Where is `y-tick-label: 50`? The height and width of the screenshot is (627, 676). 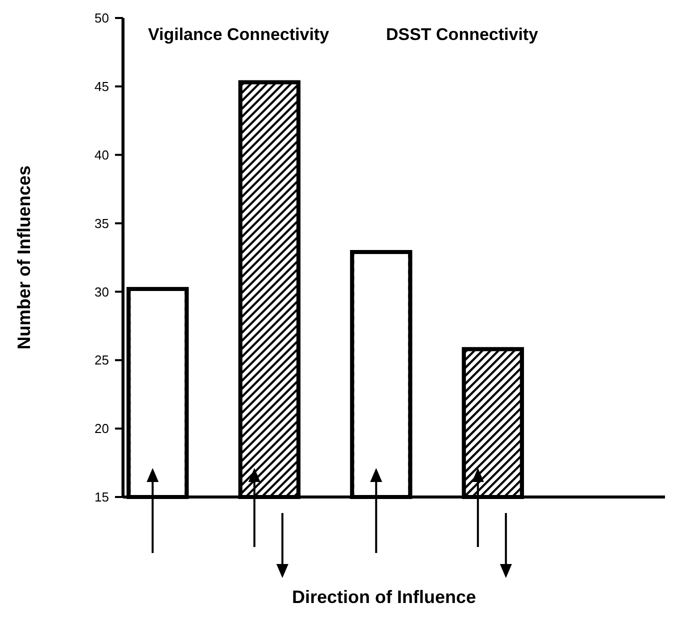
y-tick-label: 50 is located at coordinates (101, 18).